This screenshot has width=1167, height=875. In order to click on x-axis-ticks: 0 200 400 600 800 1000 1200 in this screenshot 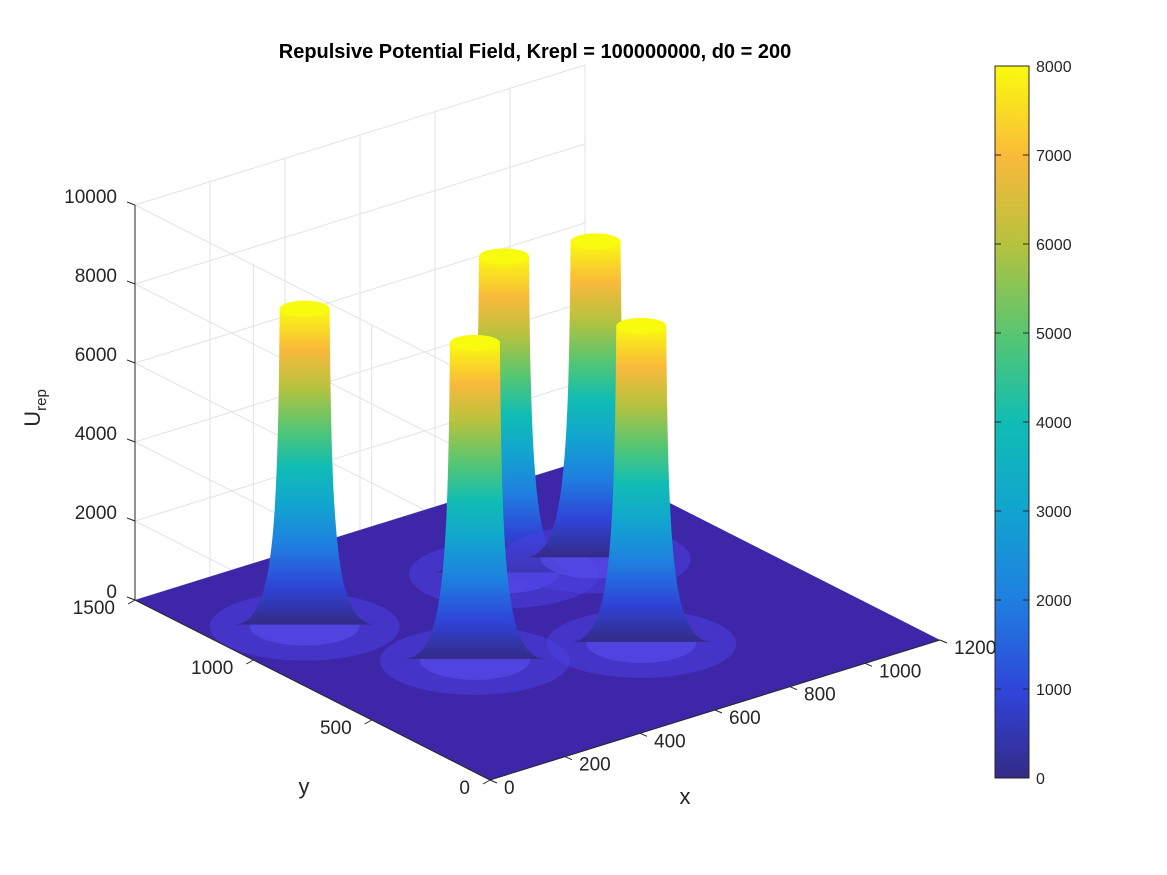, I will do `click(742, 718)`.